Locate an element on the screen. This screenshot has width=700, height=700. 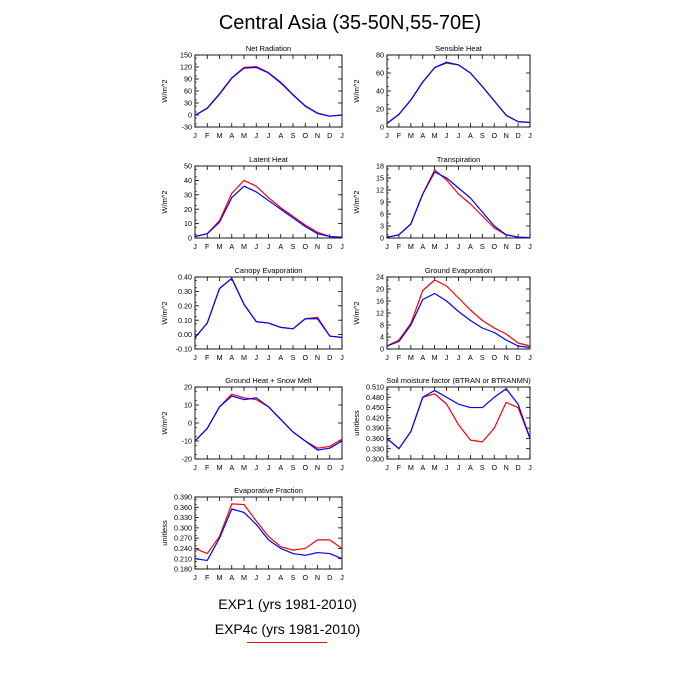
y-tick-label: 0.450 is located at coordinates (375, 407).